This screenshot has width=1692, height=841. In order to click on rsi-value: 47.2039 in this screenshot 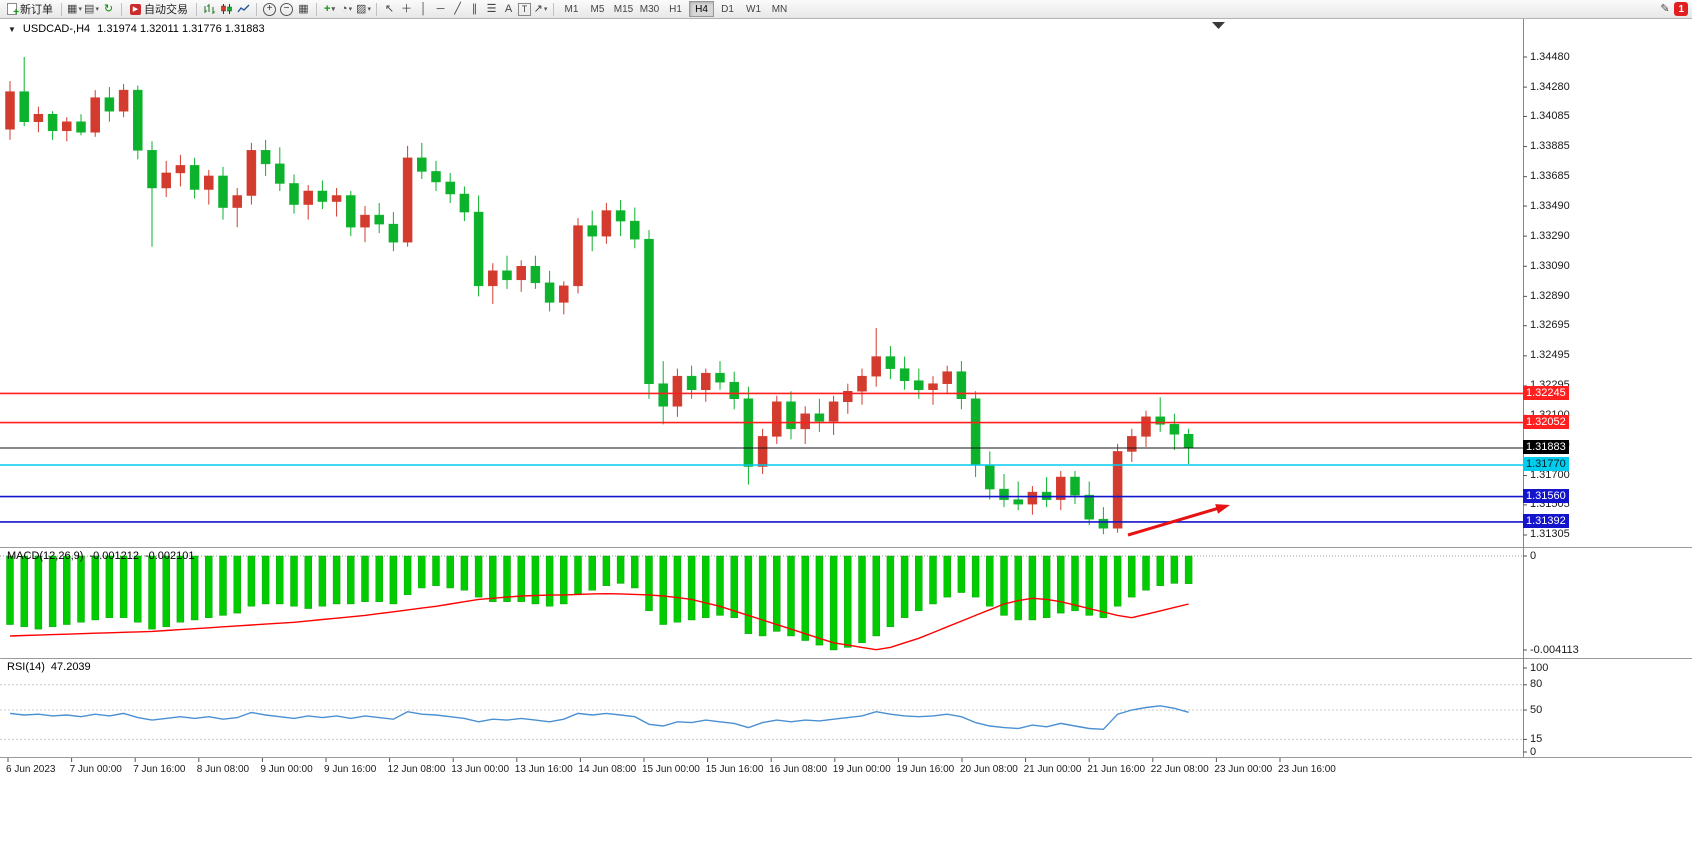, I will do `click(70, 667)`.